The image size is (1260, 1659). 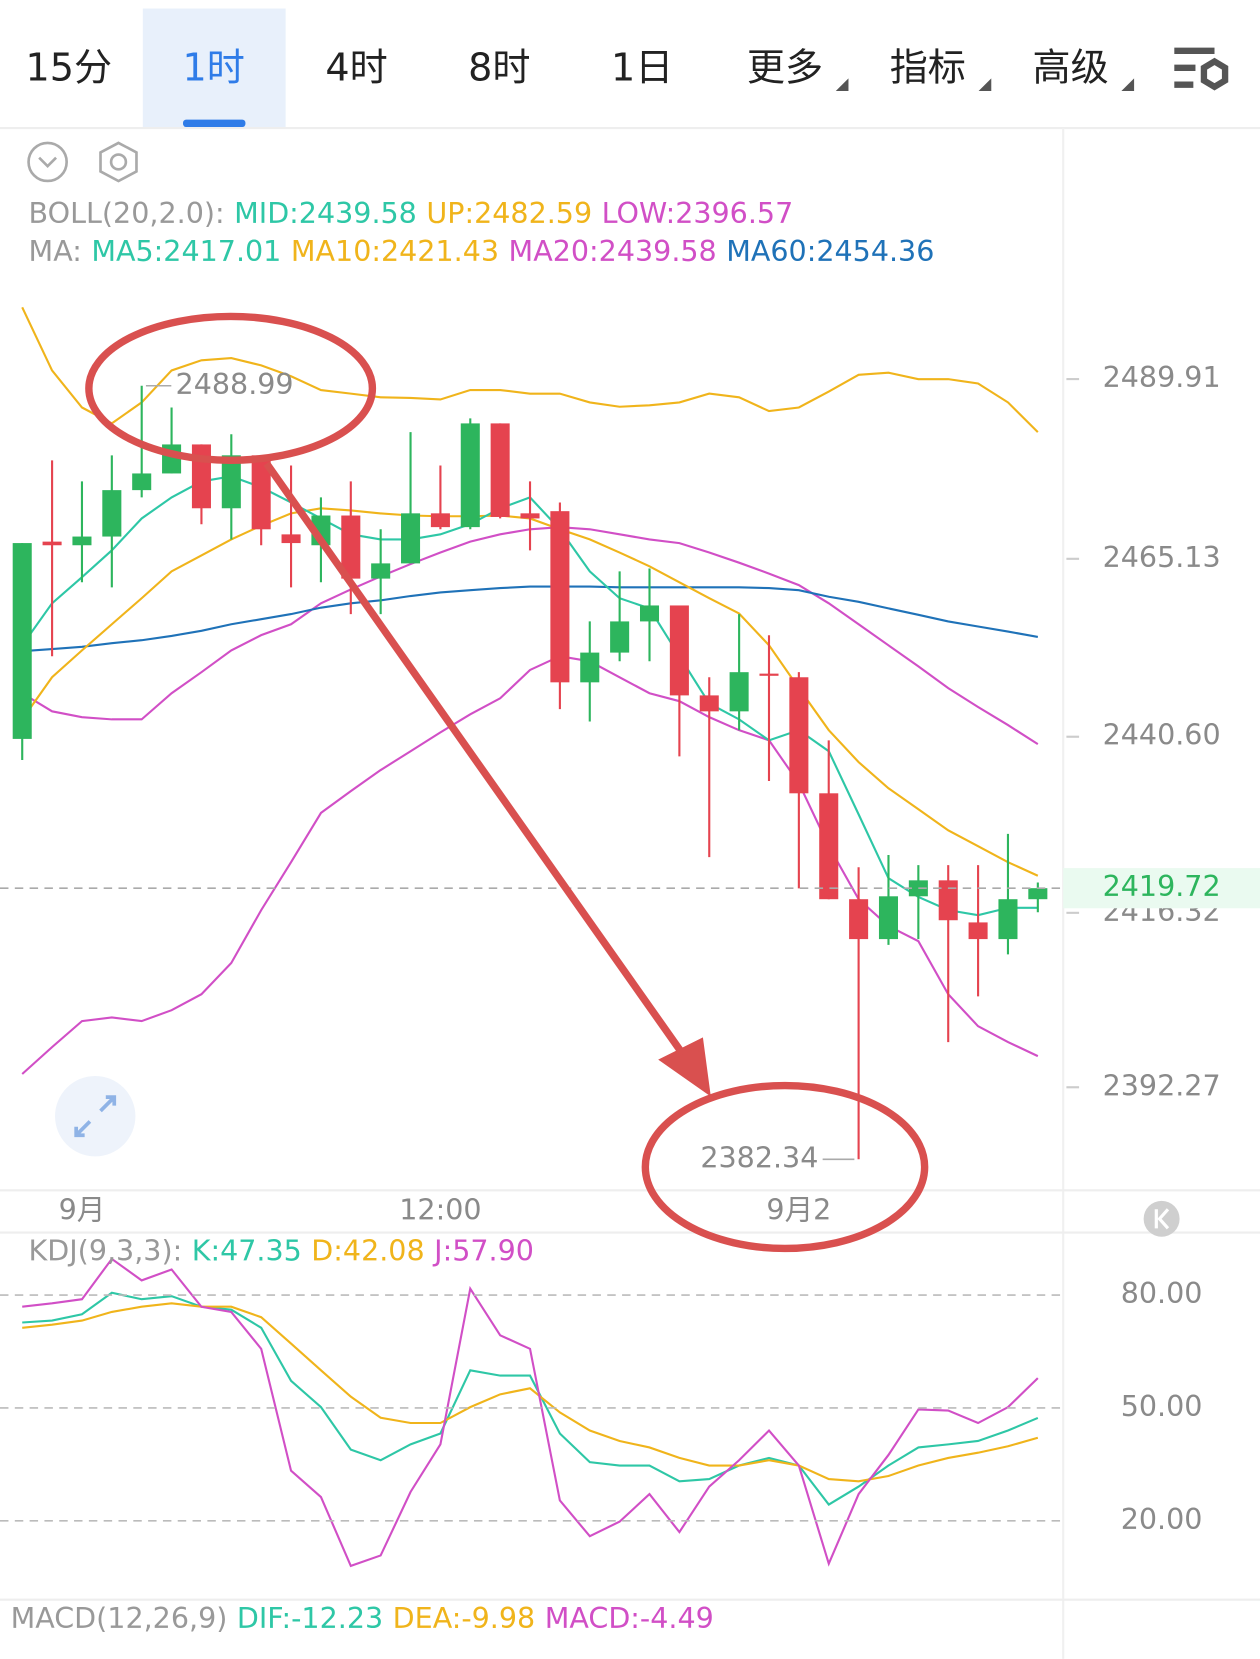 I want to click on tab: 更多, so click(x=785, y=67).